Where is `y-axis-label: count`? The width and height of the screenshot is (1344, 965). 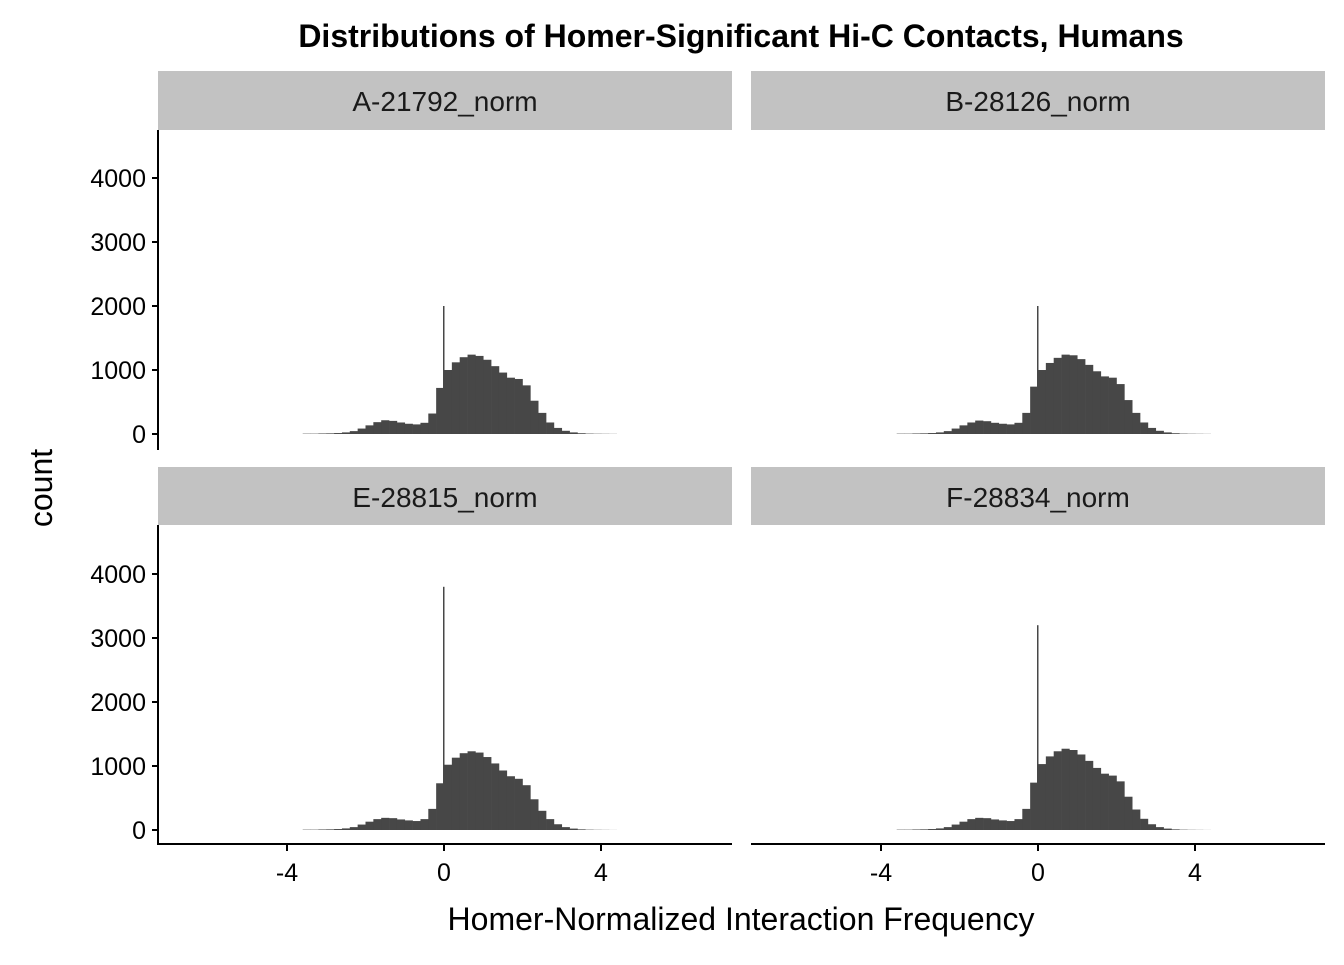
y-axis-label: count is located at coordinates (41, 488).